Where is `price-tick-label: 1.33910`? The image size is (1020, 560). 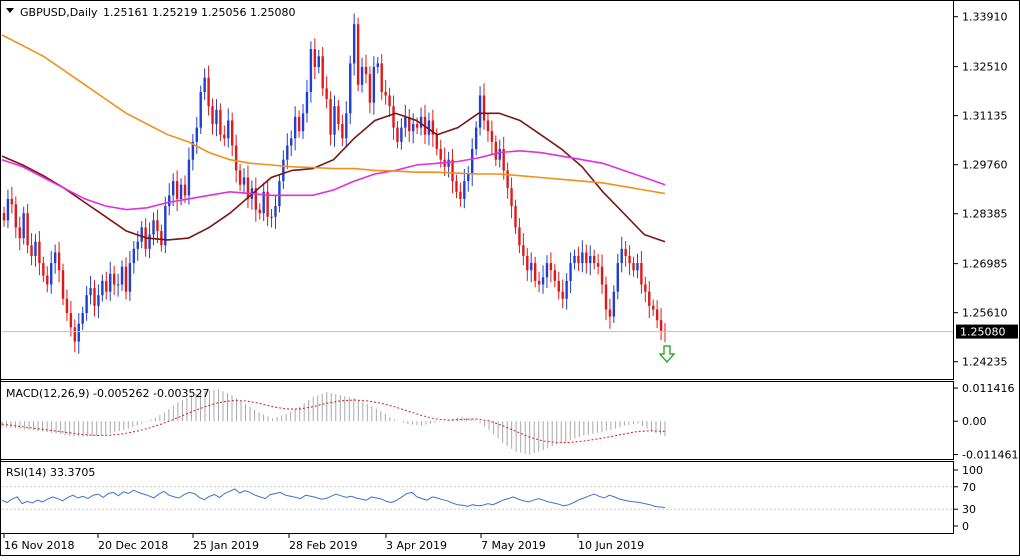 price-tick-label: 1.33910 is located at coordinates (985, 17).